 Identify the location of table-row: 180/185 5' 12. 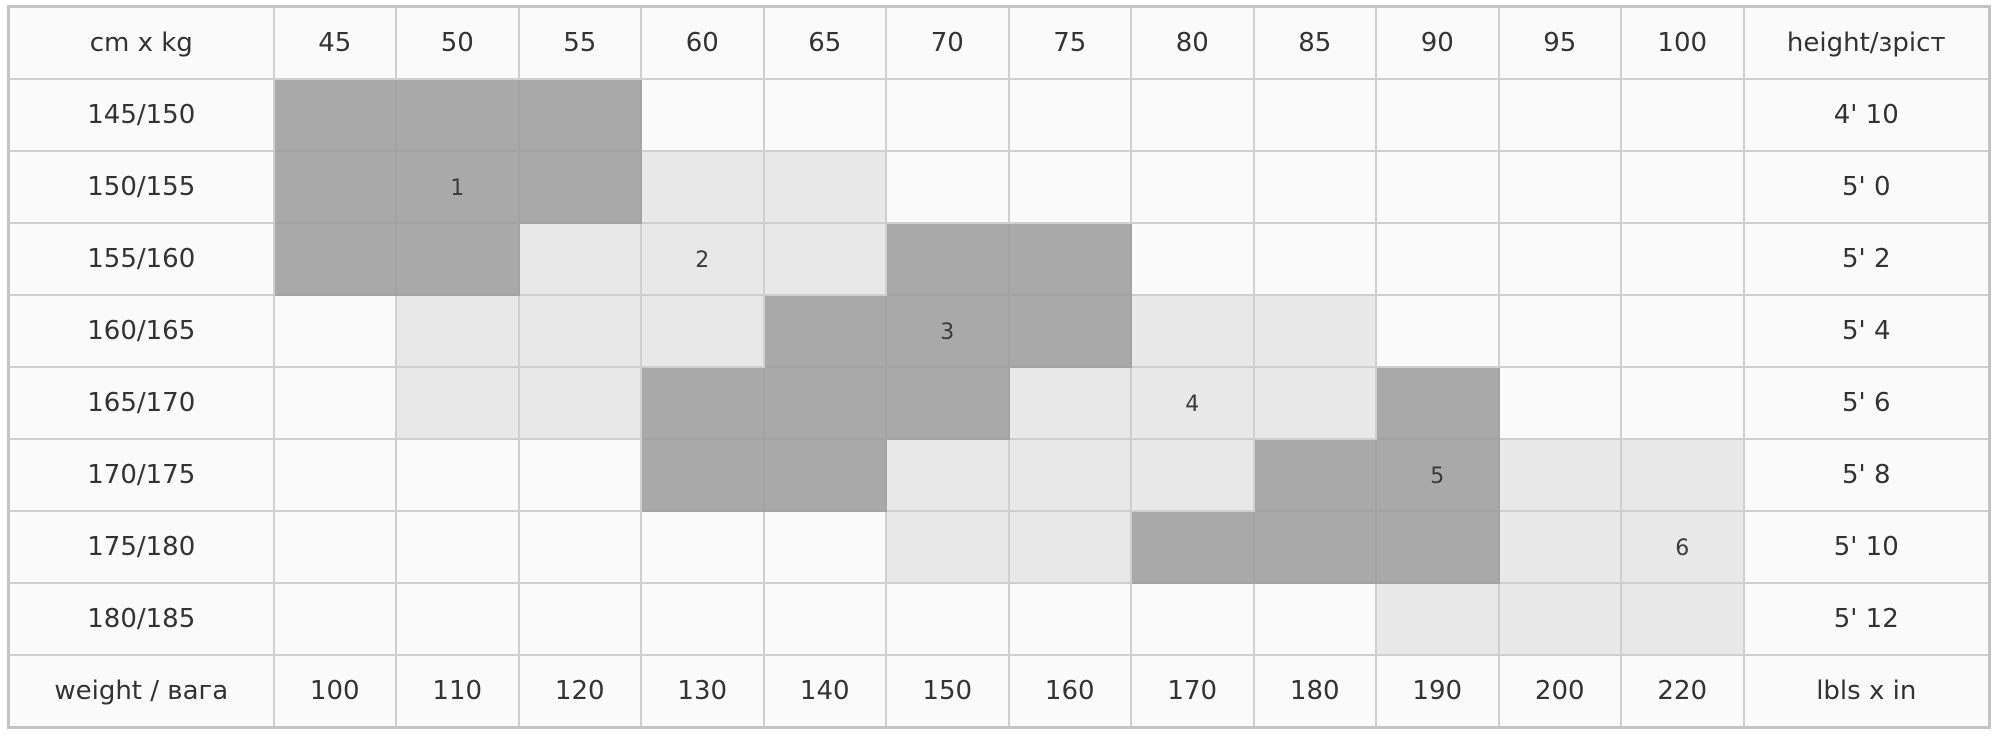
(999, 619).